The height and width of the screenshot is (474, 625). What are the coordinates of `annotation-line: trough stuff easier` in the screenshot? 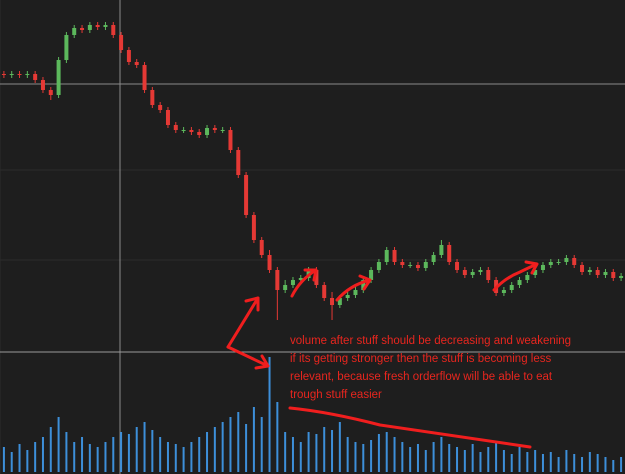 It's located at (336, 395).